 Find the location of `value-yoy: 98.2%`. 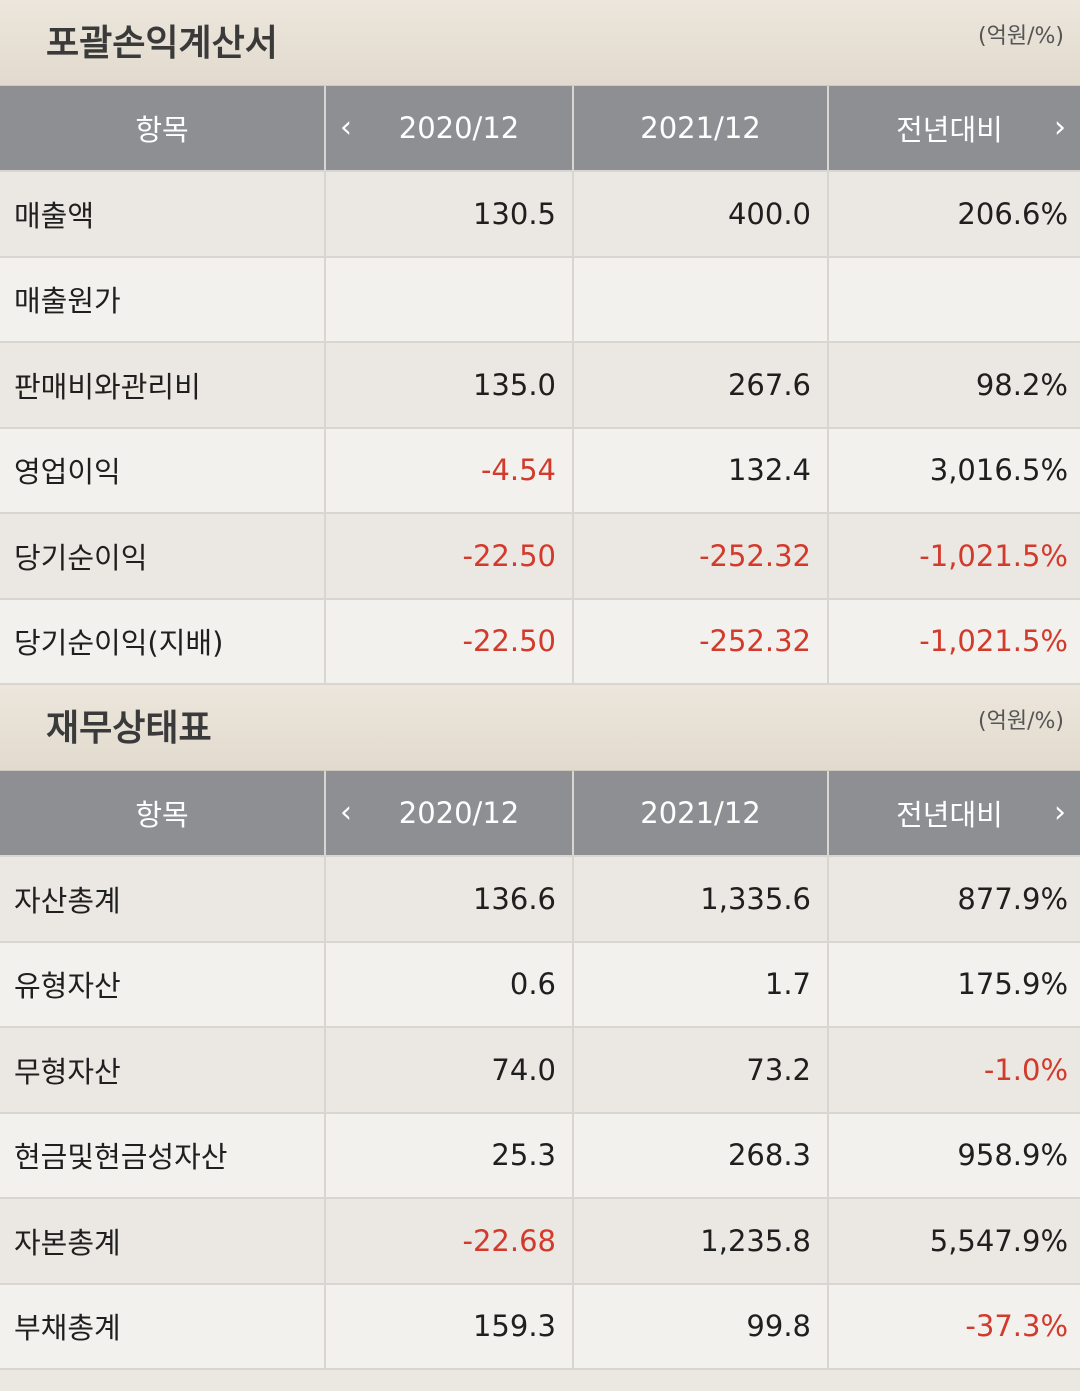

value-yoy: 98.2% is located at coordinates (954, 385).